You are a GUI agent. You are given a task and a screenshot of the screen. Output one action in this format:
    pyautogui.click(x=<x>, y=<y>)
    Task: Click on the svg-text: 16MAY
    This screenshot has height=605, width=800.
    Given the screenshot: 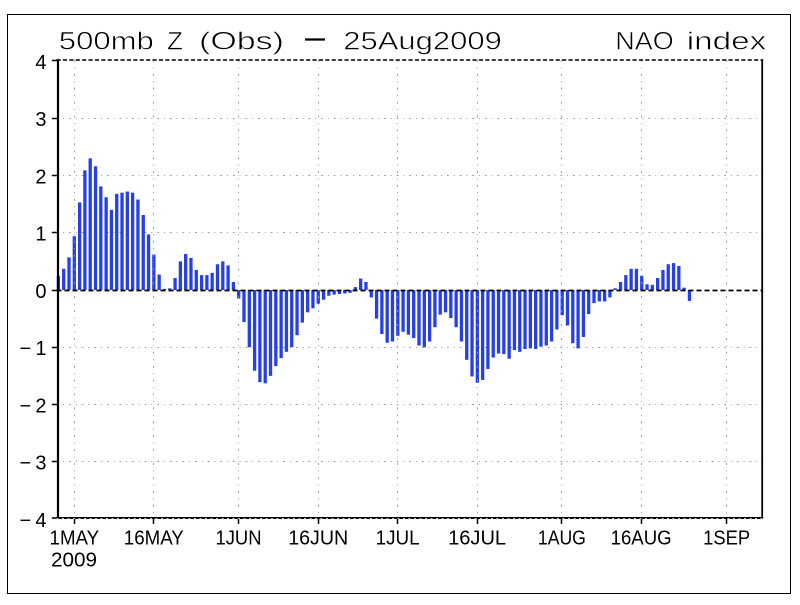 What is the action you would take?
    pyautogui.click(x=154, y=539)
    